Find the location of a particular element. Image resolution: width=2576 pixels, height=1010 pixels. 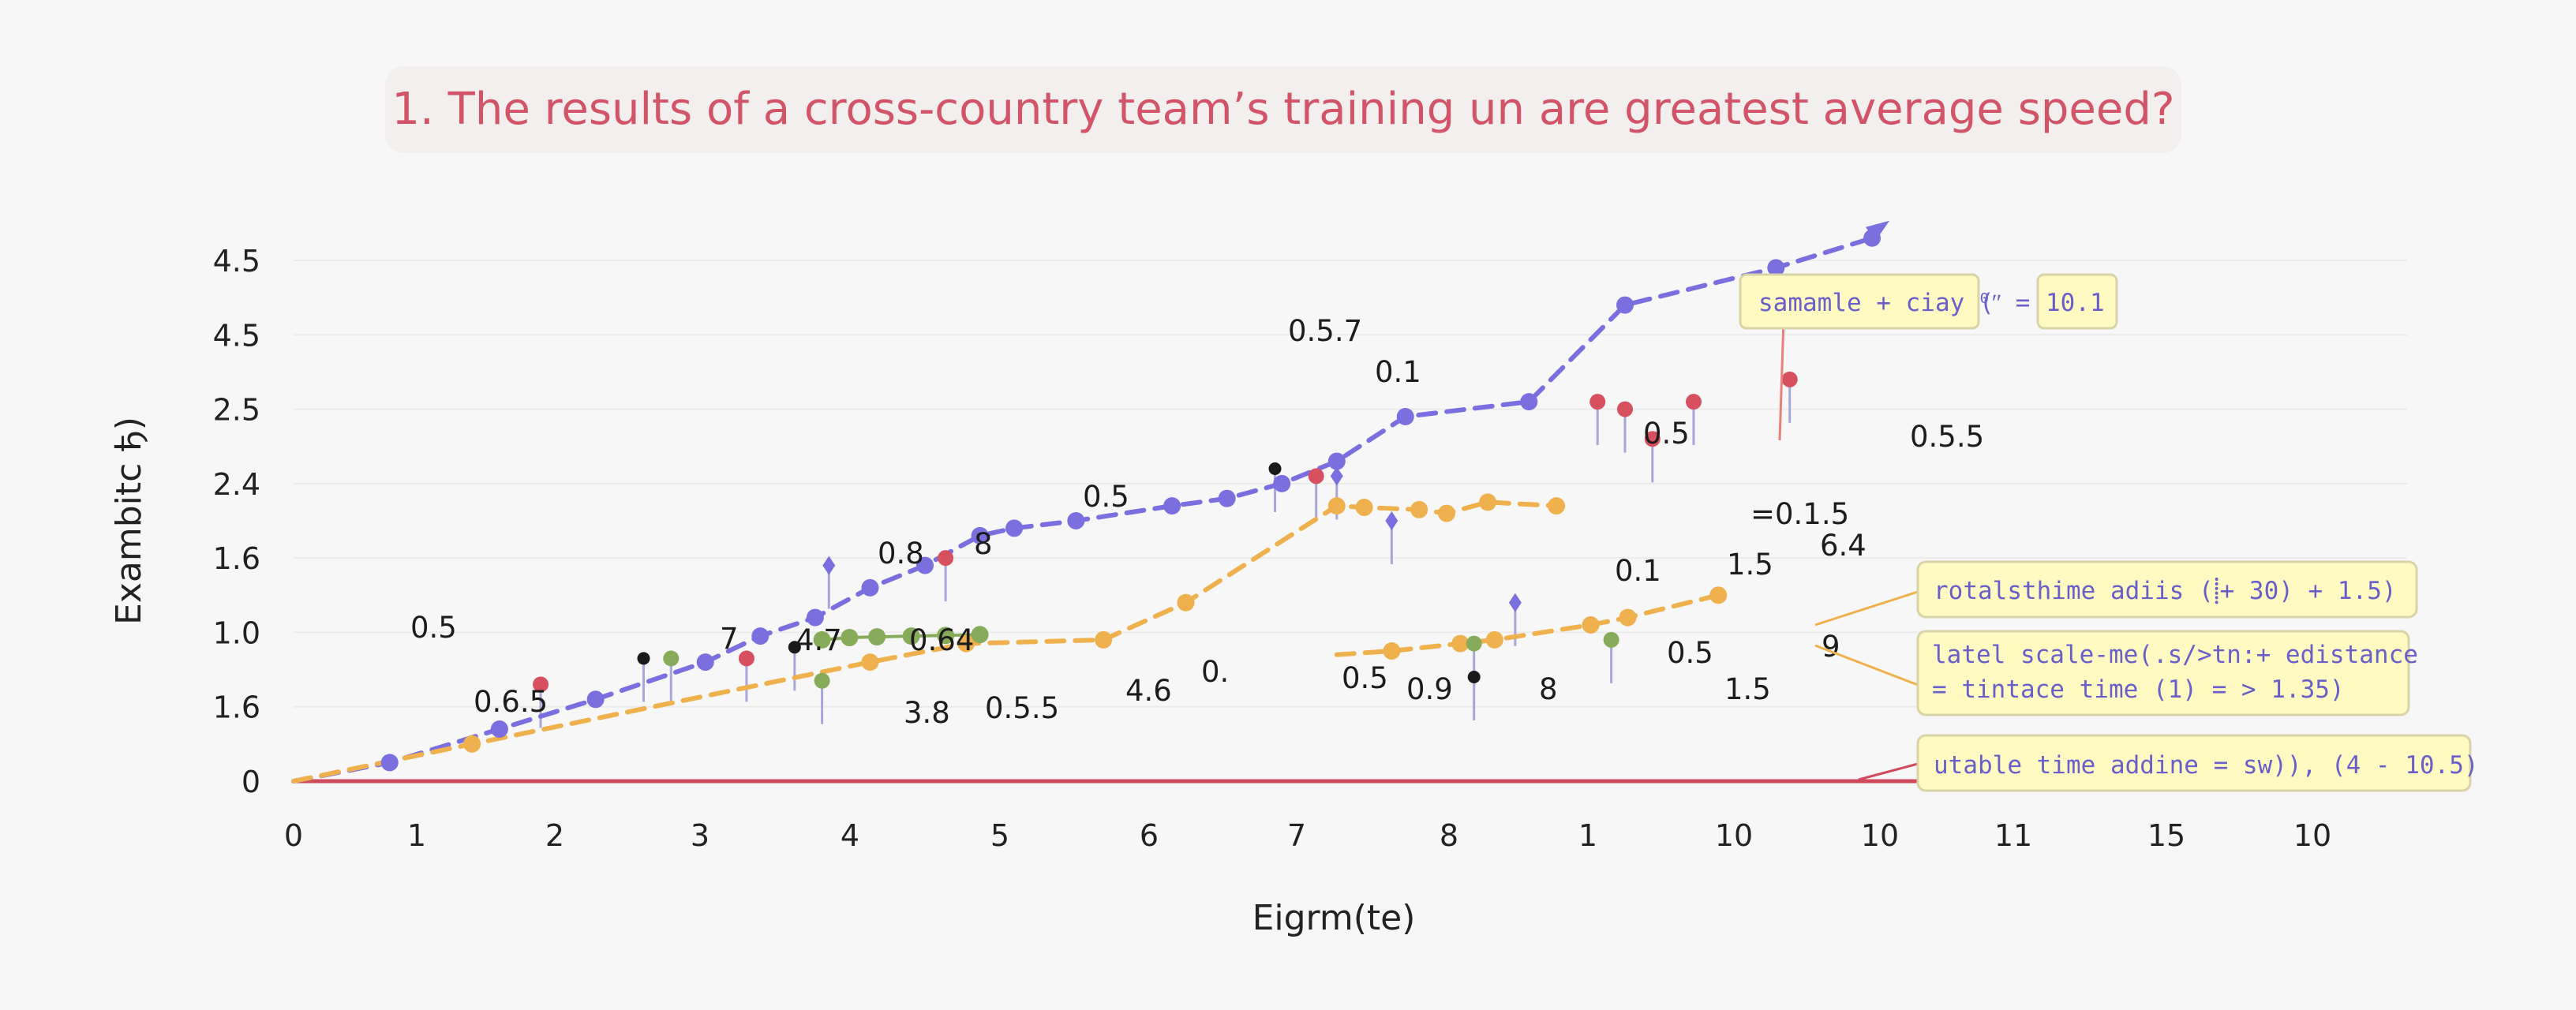

y-axis-ticks: 0 1.6 1.0 1.6 2.4 2.5 4.5 4.5 is located at coordinates (236, 521).